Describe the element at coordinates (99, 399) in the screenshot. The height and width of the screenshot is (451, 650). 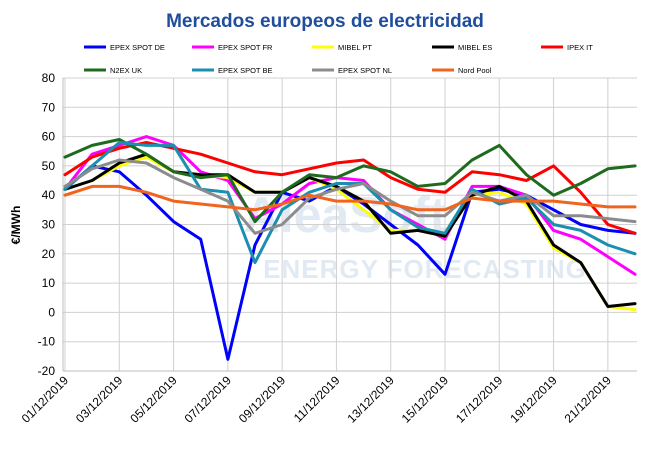
I see `x-tick-label: 03/12/2019` at that location.